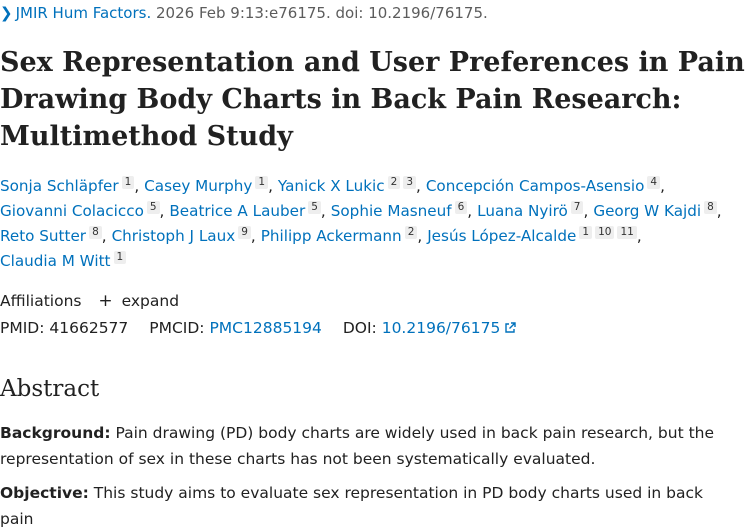 The height and width of the screenshot is (532, 750). Describe the element at coordinates (55, 261) in the screenshot. I see `author-name-link: Claudia M Witt` at that location.